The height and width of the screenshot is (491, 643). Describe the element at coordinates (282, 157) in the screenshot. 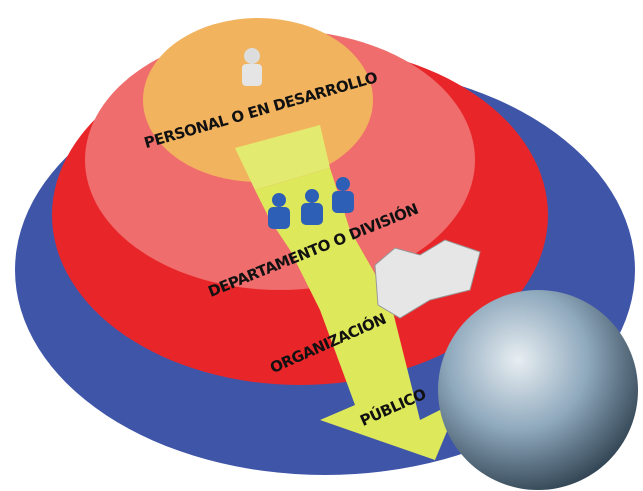

I see `arrow-top` at that location.